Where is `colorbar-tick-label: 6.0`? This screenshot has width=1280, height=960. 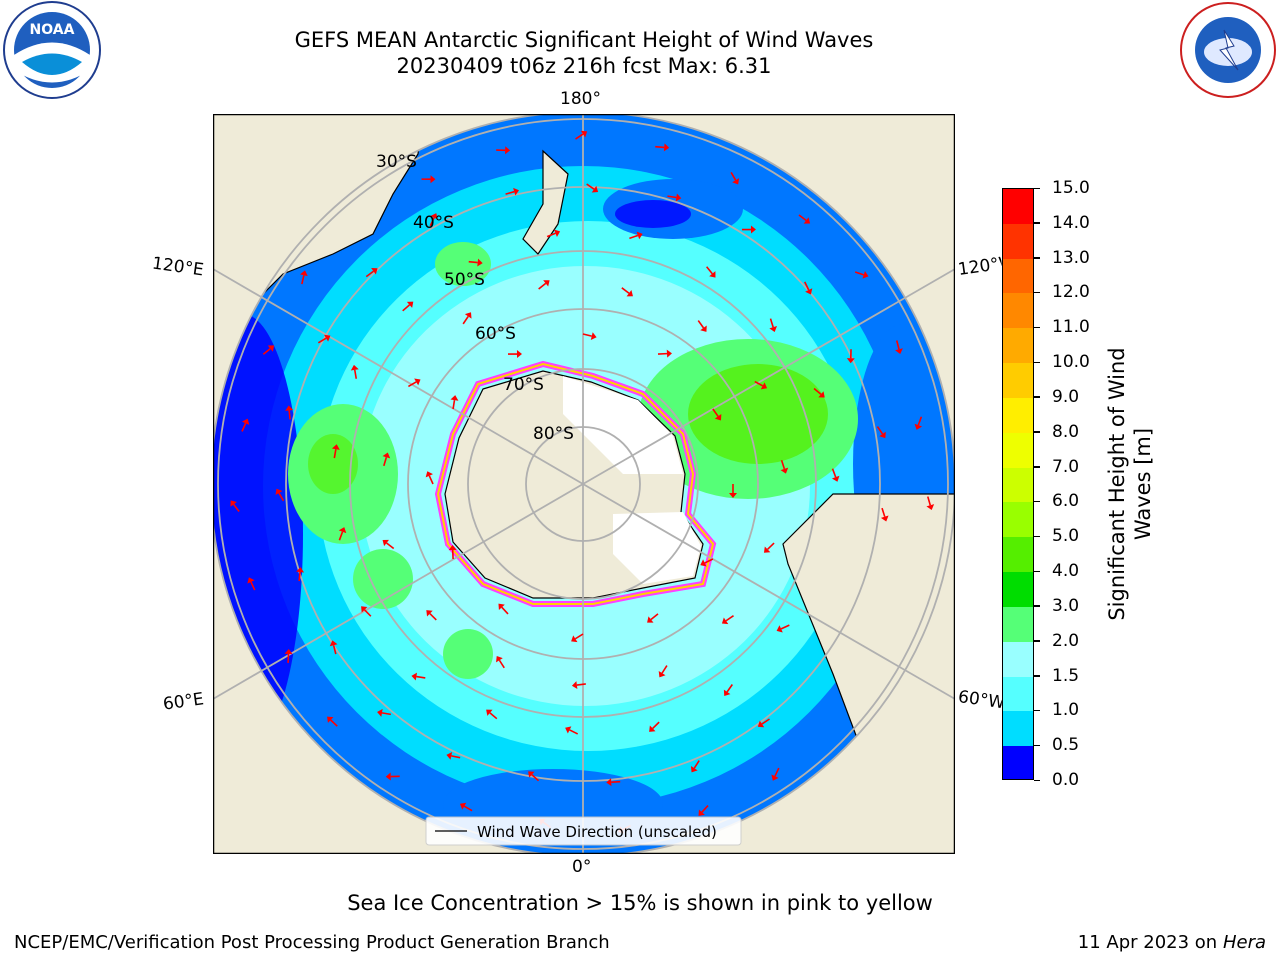 colorbar-tick-label: 6.0 is located at coordinates (1066, 501).